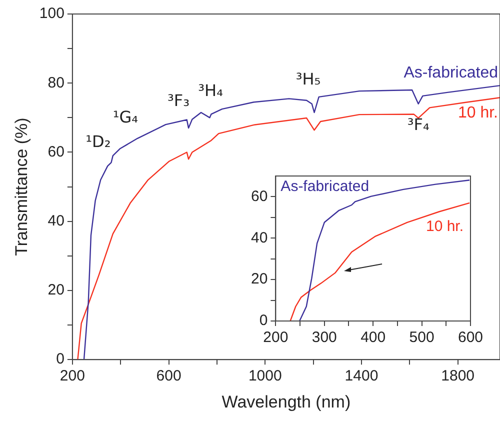  What do you see at coordinates (324, 337) in the screenshot?
I see `x-tick-label: 300` at bounding box center [324, 337].